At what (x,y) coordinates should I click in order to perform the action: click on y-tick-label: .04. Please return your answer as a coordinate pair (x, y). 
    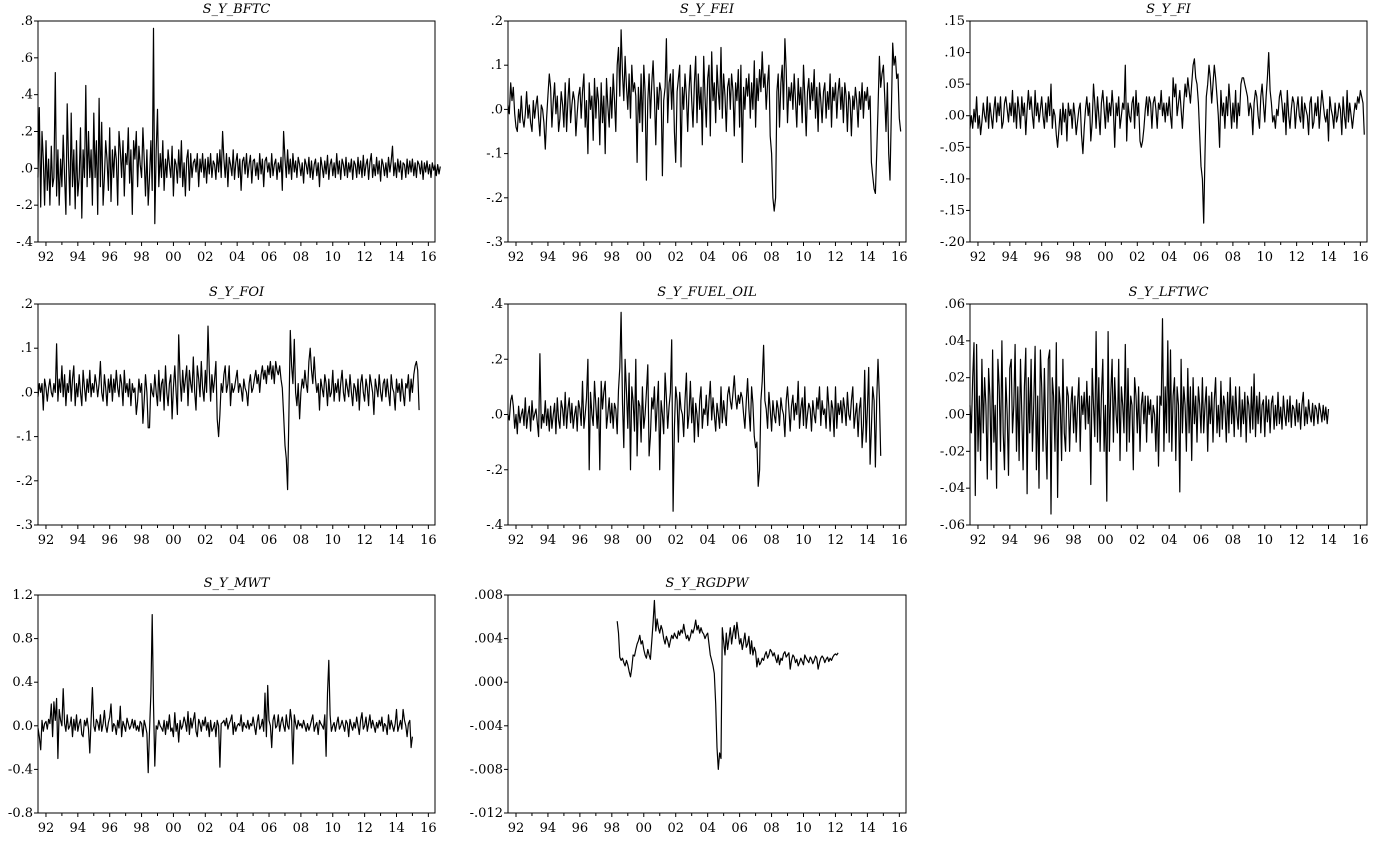
    Looking at the image, I should click on (954, 341).